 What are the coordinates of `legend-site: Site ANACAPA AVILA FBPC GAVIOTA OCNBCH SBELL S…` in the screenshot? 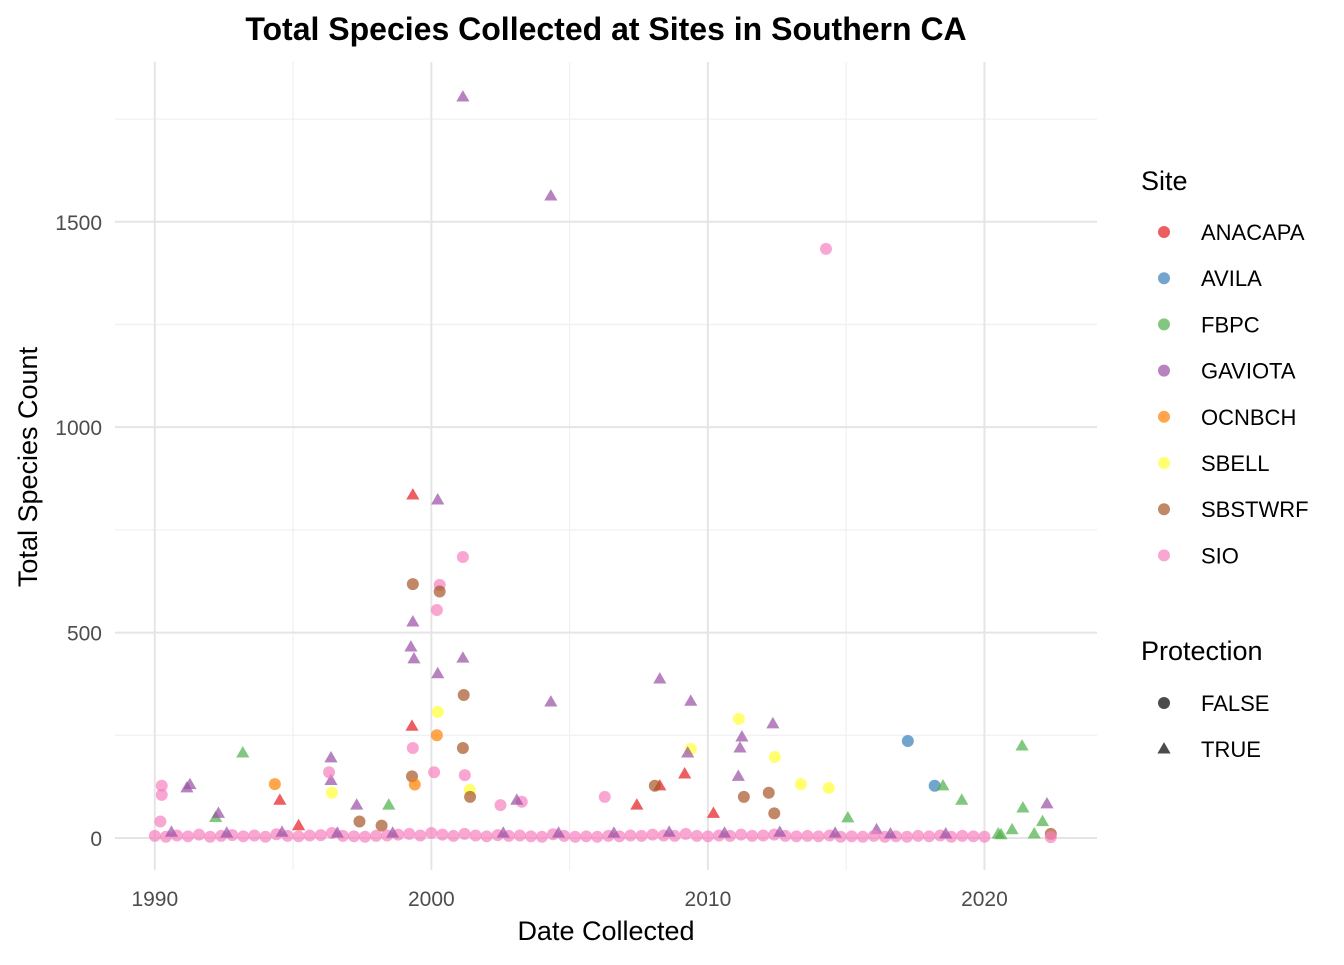 It's located at (1225, 367).